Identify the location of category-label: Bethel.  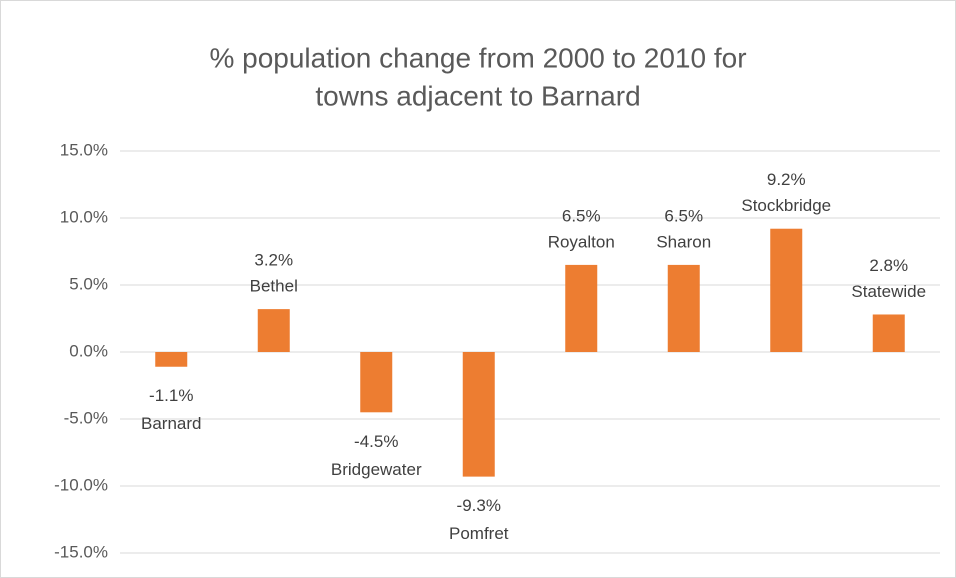
(274, 286).